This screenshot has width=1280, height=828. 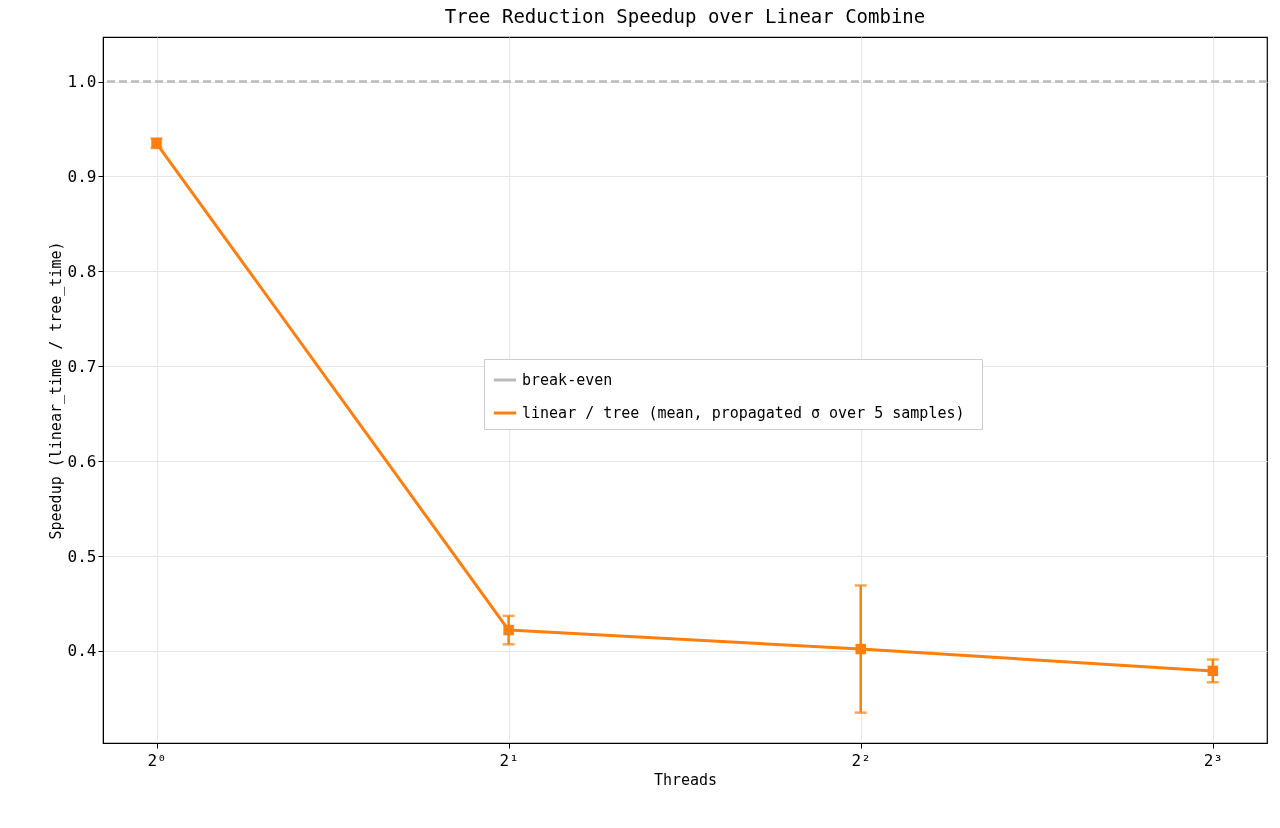 I want to click on x-tick-label: 2⁰, so click(x=157, y=760).